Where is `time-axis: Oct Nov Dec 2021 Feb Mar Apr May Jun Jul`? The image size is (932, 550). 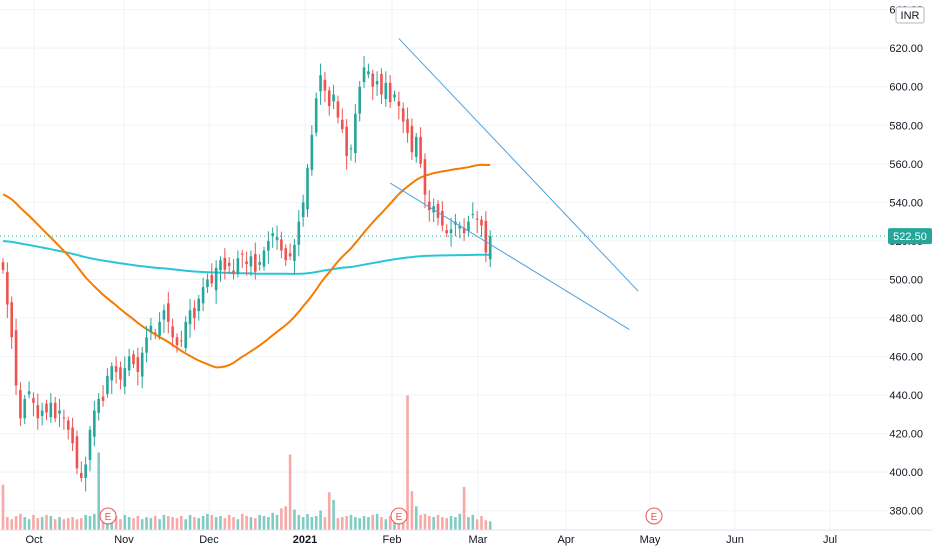
time-axis: Oct Nov Dec 2021 Feb Mar Apr May Jun Jul is located at coordinates (466, 537).